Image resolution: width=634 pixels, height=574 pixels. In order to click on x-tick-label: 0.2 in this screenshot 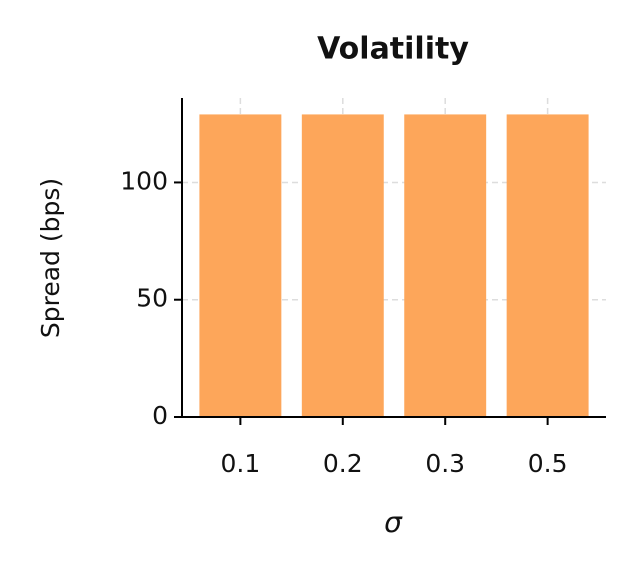, I will do `click(343, 463)`.